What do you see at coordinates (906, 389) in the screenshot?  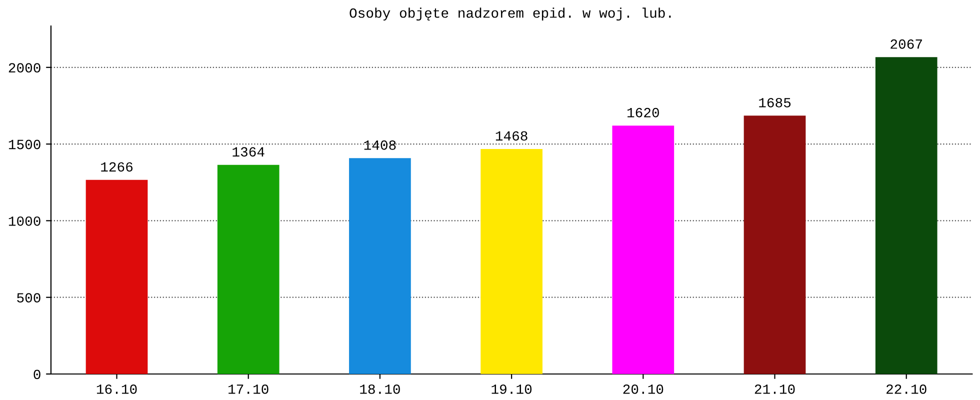 I see `x-tick-label: 22.10` at bounding box center [906, 389].